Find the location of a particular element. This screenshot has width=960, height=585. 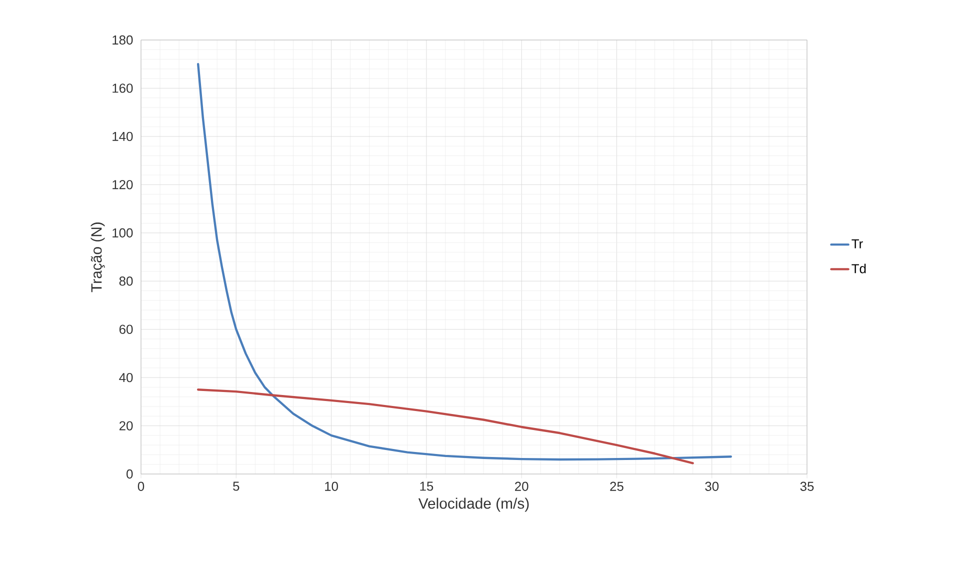

x-tick-label: 20 is located at coordinates (521, 486).